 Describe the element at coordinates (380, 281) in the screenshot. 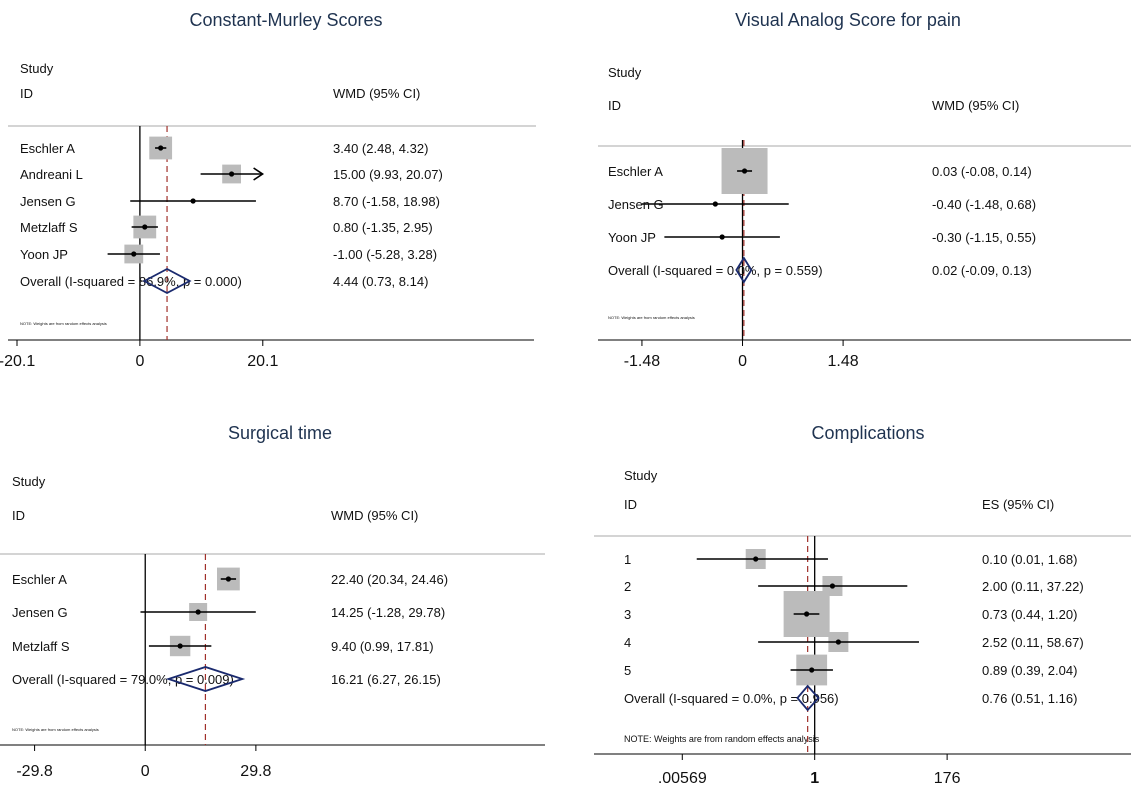

I see `overall-ci-value: 4.44 (0.73, 8.14)` at that location.